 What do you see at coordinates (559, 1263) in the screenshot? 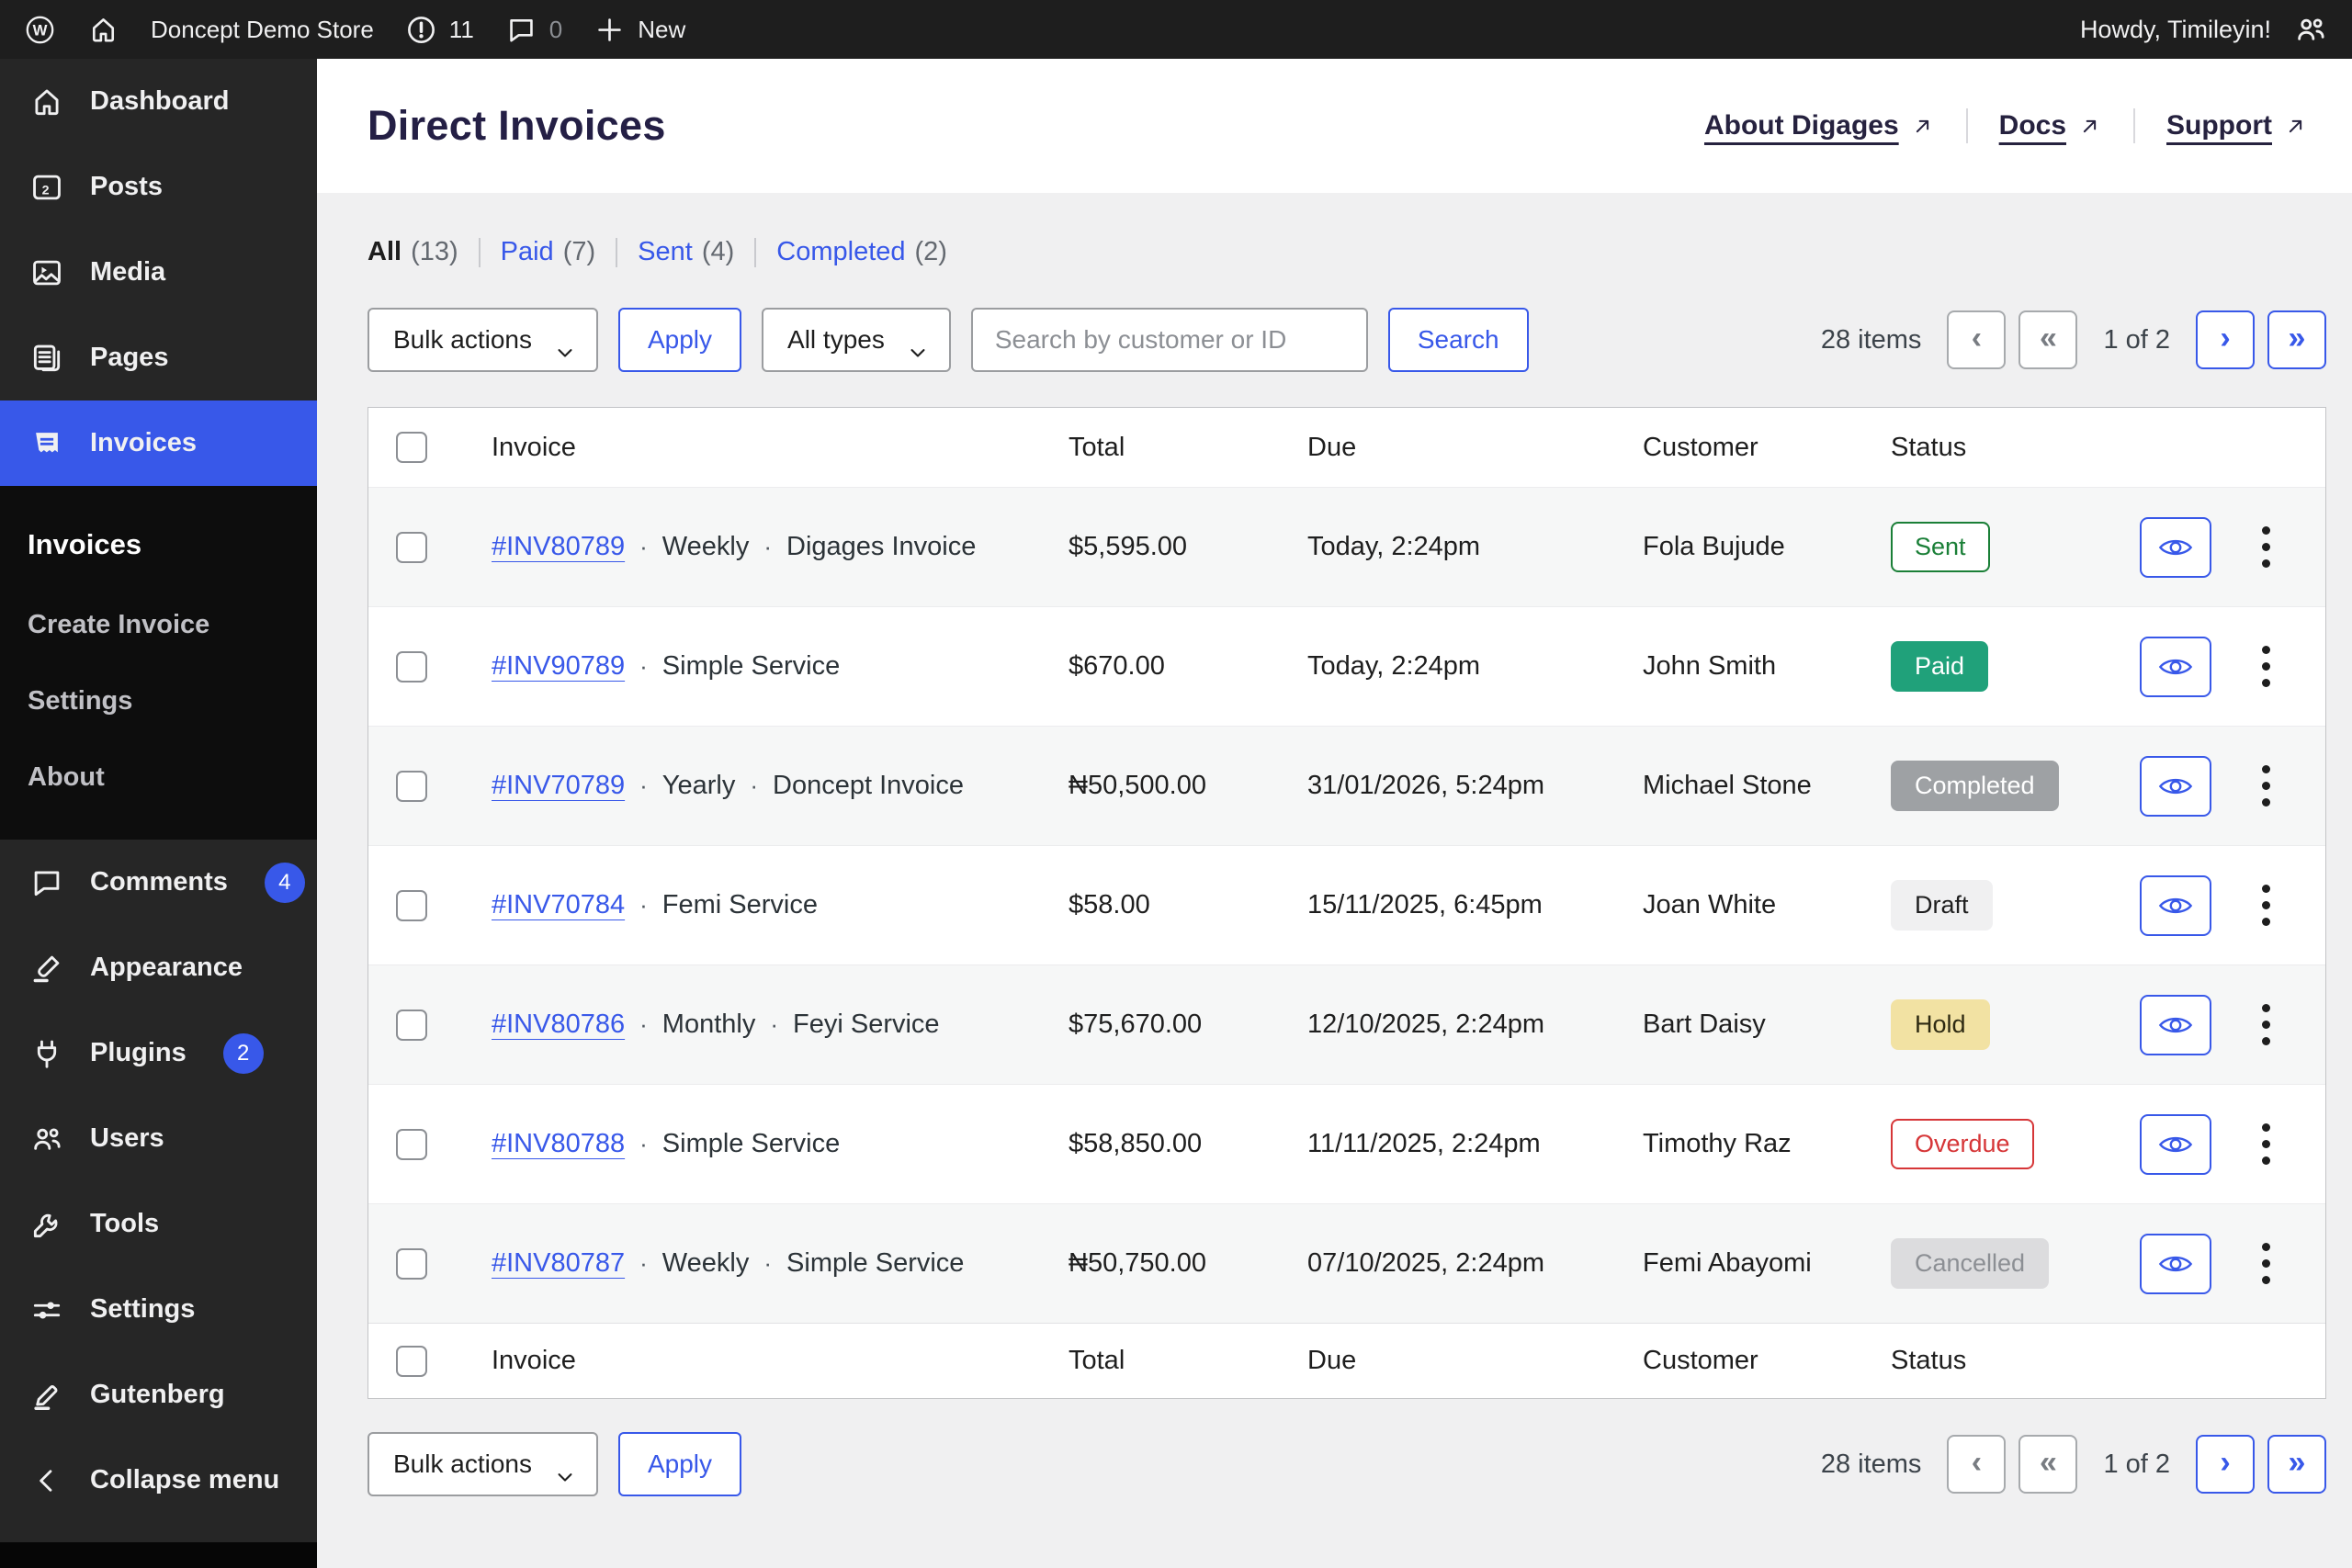
I see `invoice-link: #INV80787` at bounding box center [559, 1263].